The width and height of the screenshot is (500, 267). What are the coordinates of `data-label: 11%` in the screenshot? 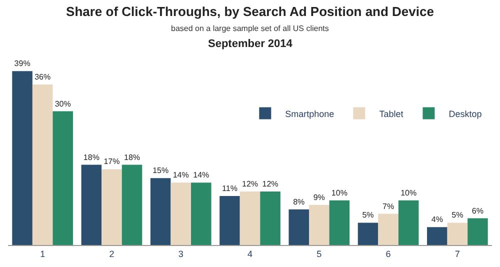 It's located at (230, 188).